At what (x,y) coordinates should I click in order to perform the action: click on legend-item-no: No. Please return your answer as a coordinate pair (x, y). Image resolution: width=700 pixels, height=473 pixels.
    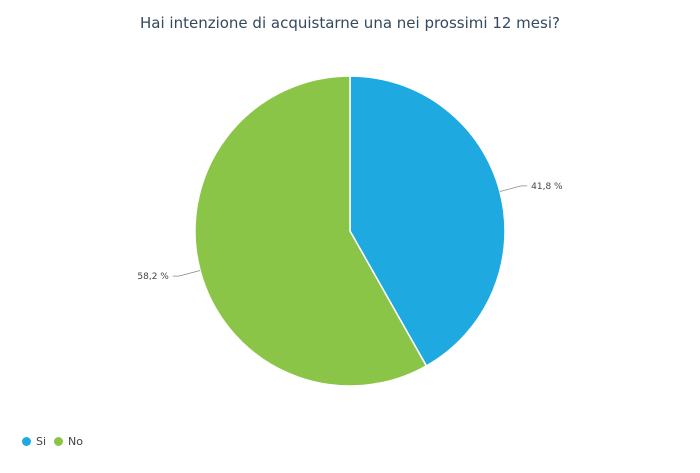
    Looking at the image, I should click on (68, 441).